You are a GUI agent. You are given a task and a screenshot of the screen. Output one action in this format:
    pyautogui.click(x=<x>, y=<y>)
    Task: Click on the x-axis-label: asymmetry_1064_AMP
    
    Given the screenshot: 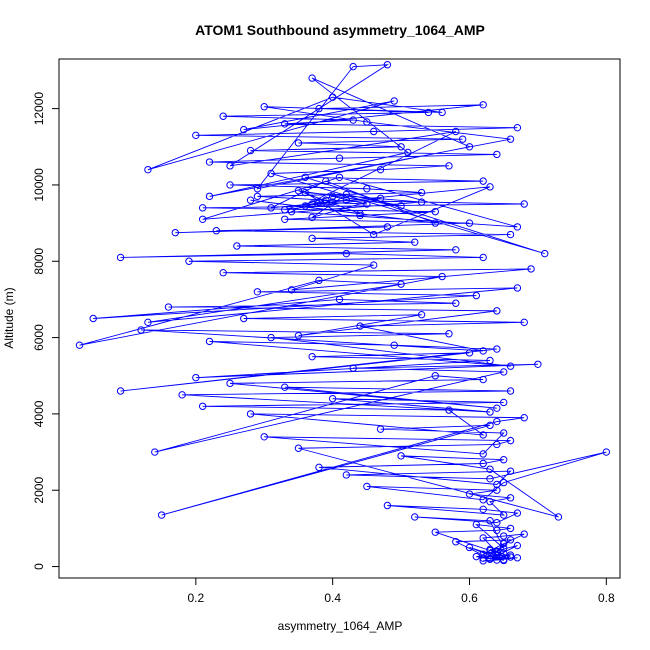 What is the action you would take?
    pyautogui.click(x=340, y=626)
    